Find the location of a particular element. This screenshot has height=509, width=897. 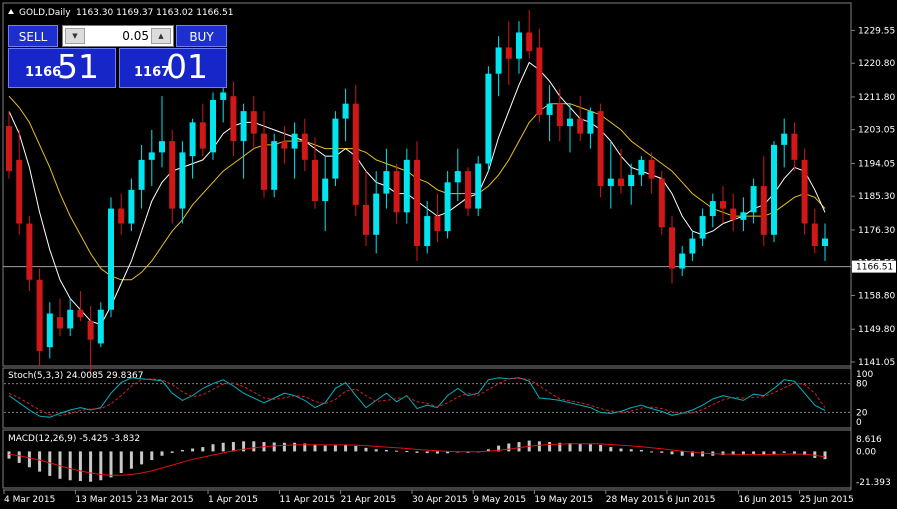

macd-axis-group: 8.616 0.00 -21.393 is located at coordinates (873, 461).